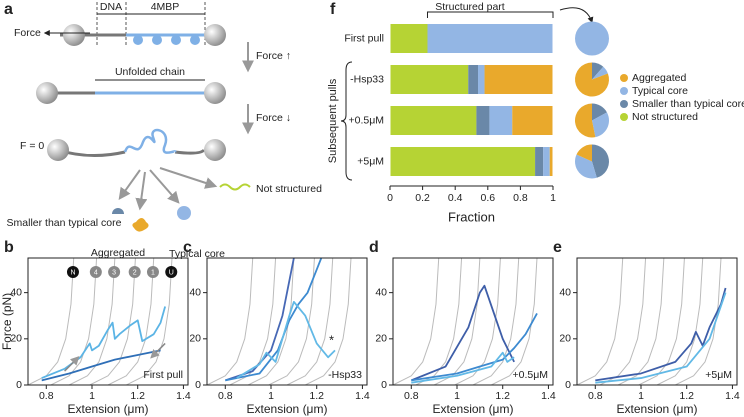 Image resolution: width=744 pixels, height=417 pixels. Describe the element at coordinates (27, 33) in the screenshot. I see `label: Force` at that location.